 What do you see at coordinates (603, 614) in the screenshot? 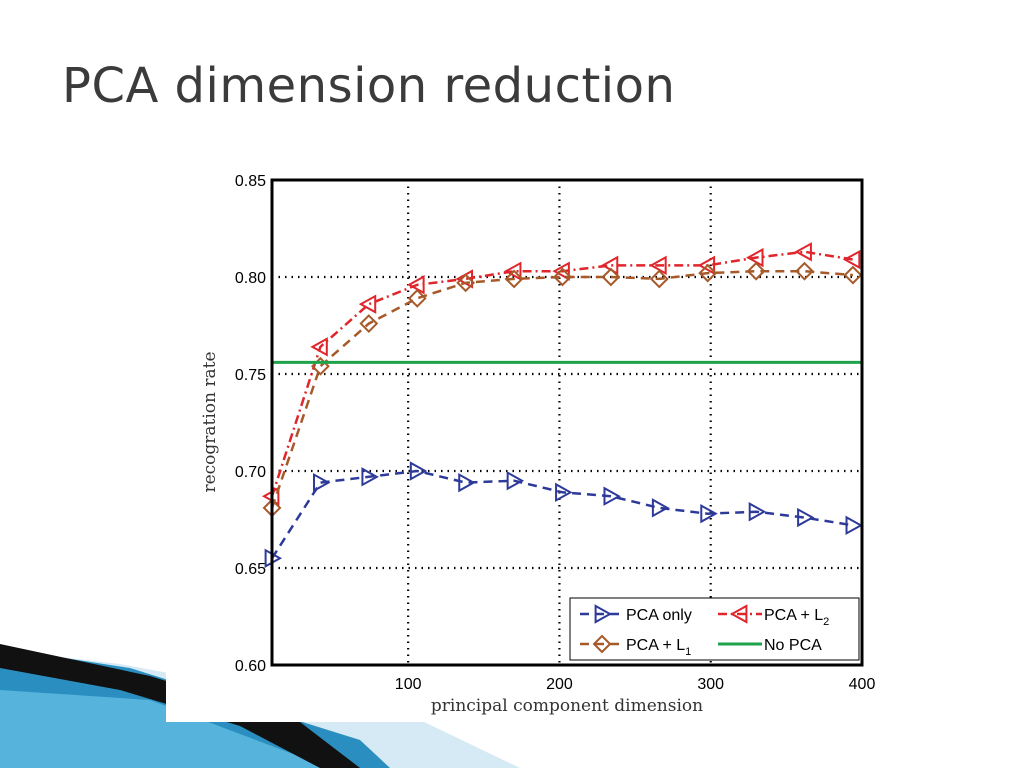
I see `legend-marker-pca-only` at bounding box center [603, 614].